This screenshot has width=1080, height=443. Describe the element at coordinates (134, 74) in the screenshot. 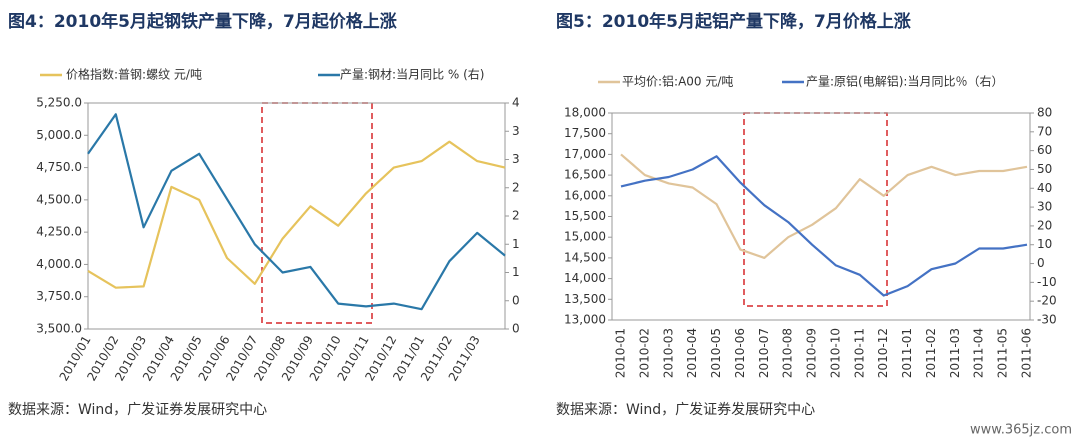

I see `legend-label: 价格指数:普钢:螺纹 元/吨` at that location.